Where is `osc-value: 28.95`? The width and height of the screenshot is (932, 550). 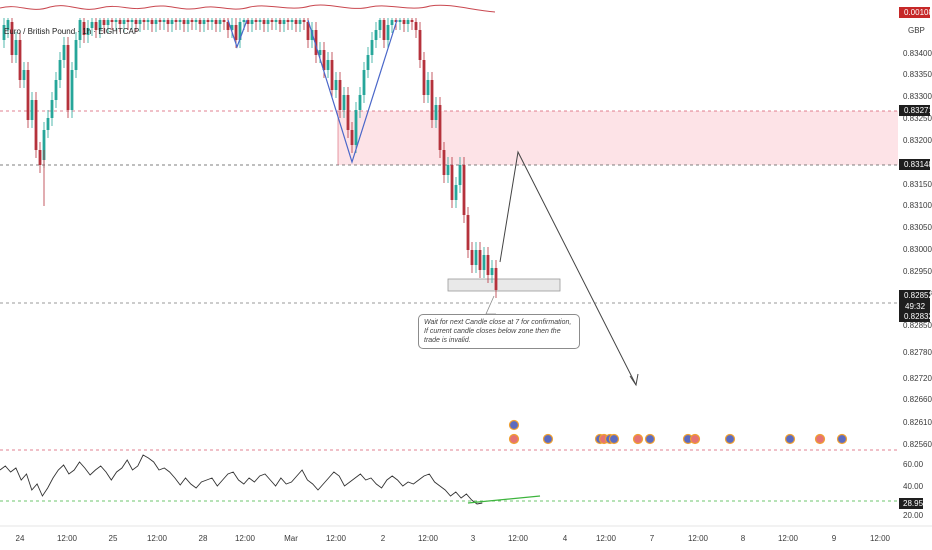
osc-value: 28.95 is located at coordinates (913, 503).